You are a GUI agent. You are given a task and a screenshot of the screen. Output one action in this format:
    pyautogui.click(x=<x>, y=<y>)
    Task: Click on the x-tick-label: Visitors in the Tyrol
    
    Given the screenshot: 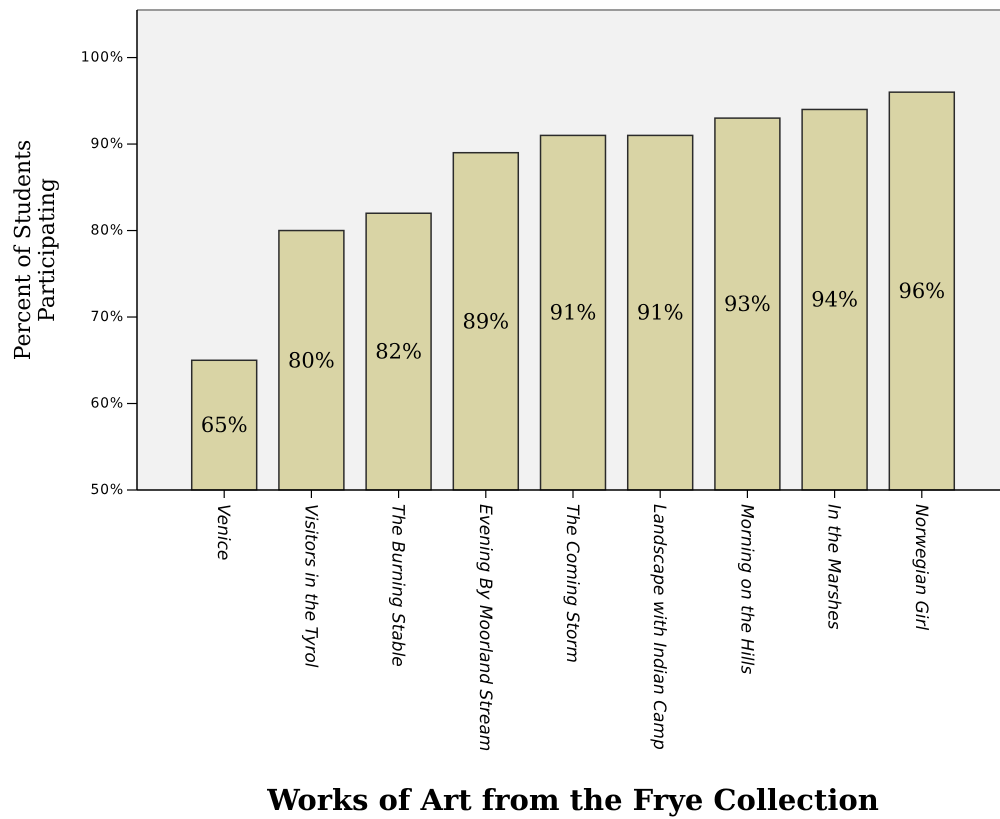 What is the action you would take?
    pyautogui.click(x=310, y=586)
    